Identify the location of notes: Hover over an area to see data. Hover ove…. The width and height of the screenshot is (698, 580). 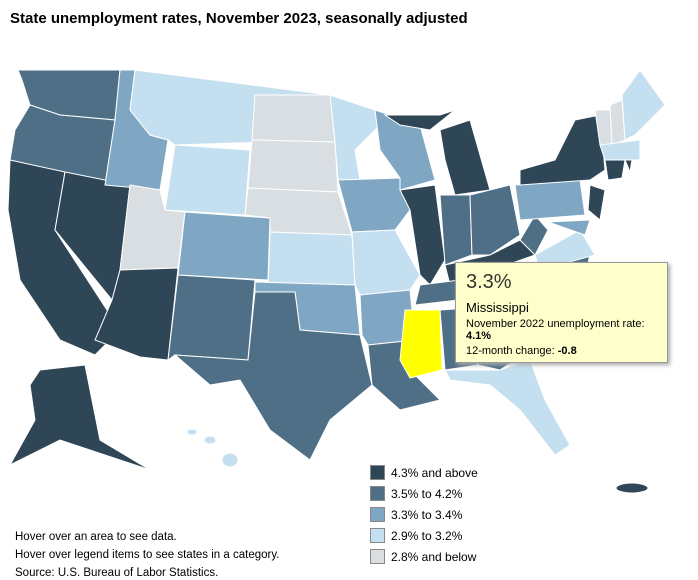
(147, 554).